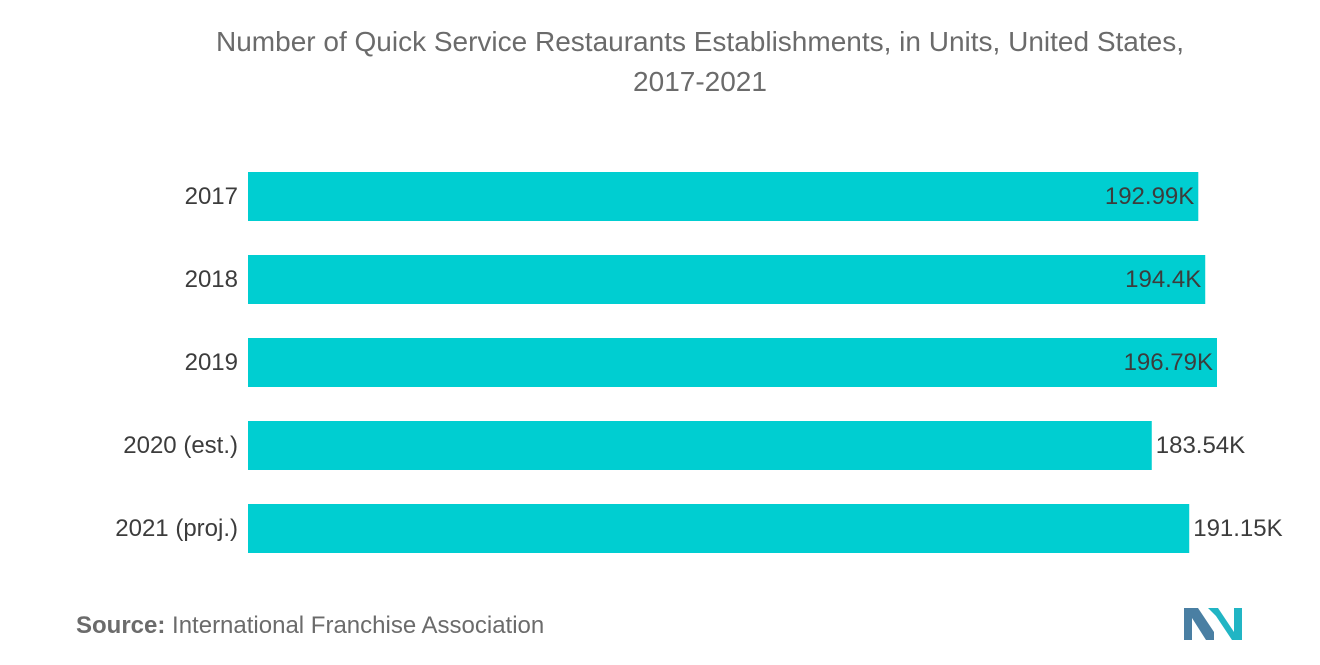 Image resolution: width=1320 pixels, height=665 pixels. Describe the element at coordinates (1199, 624) in the screenshot. I see `logo-left-shape` at that location.